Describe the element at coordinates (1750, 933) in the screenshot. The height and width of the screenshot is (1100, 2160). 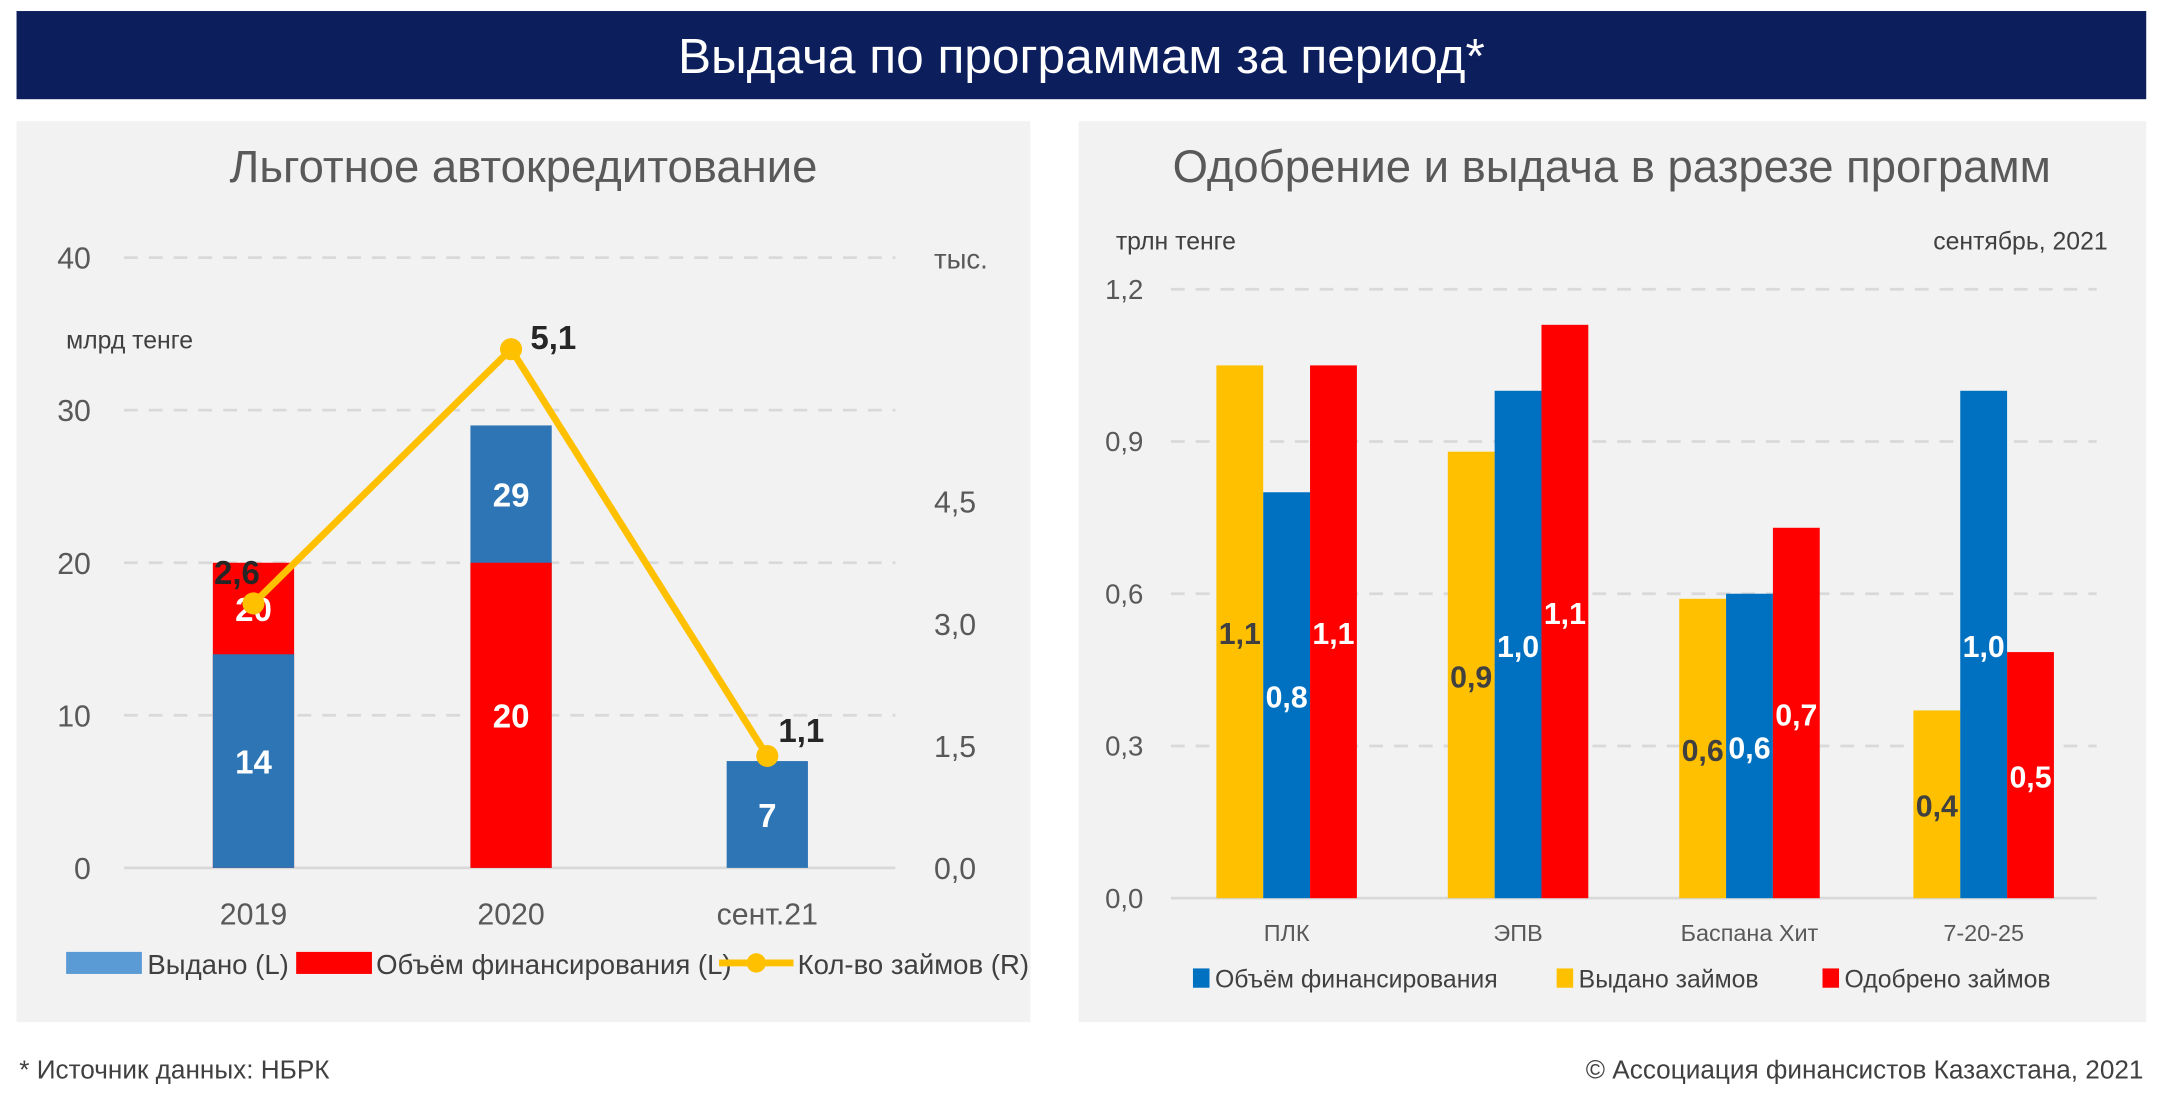
I see `x-tick-label: Баспана Хит` at that location.